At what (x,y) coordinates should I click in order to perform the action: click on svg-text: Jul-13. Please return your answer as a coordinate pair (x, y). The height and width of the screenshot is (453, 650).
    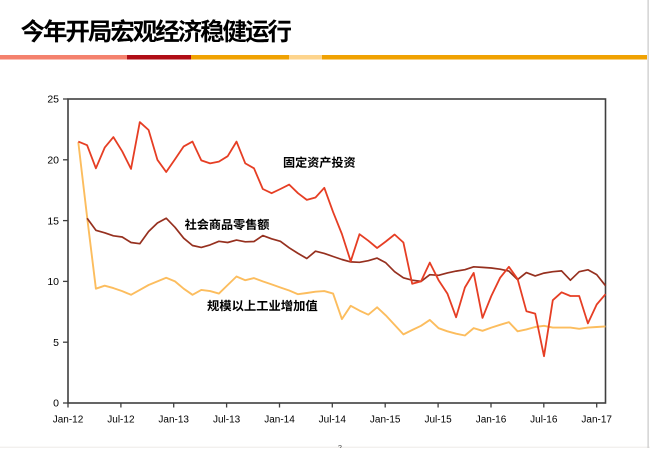
    Looking at the image, I should click on (227, 420).